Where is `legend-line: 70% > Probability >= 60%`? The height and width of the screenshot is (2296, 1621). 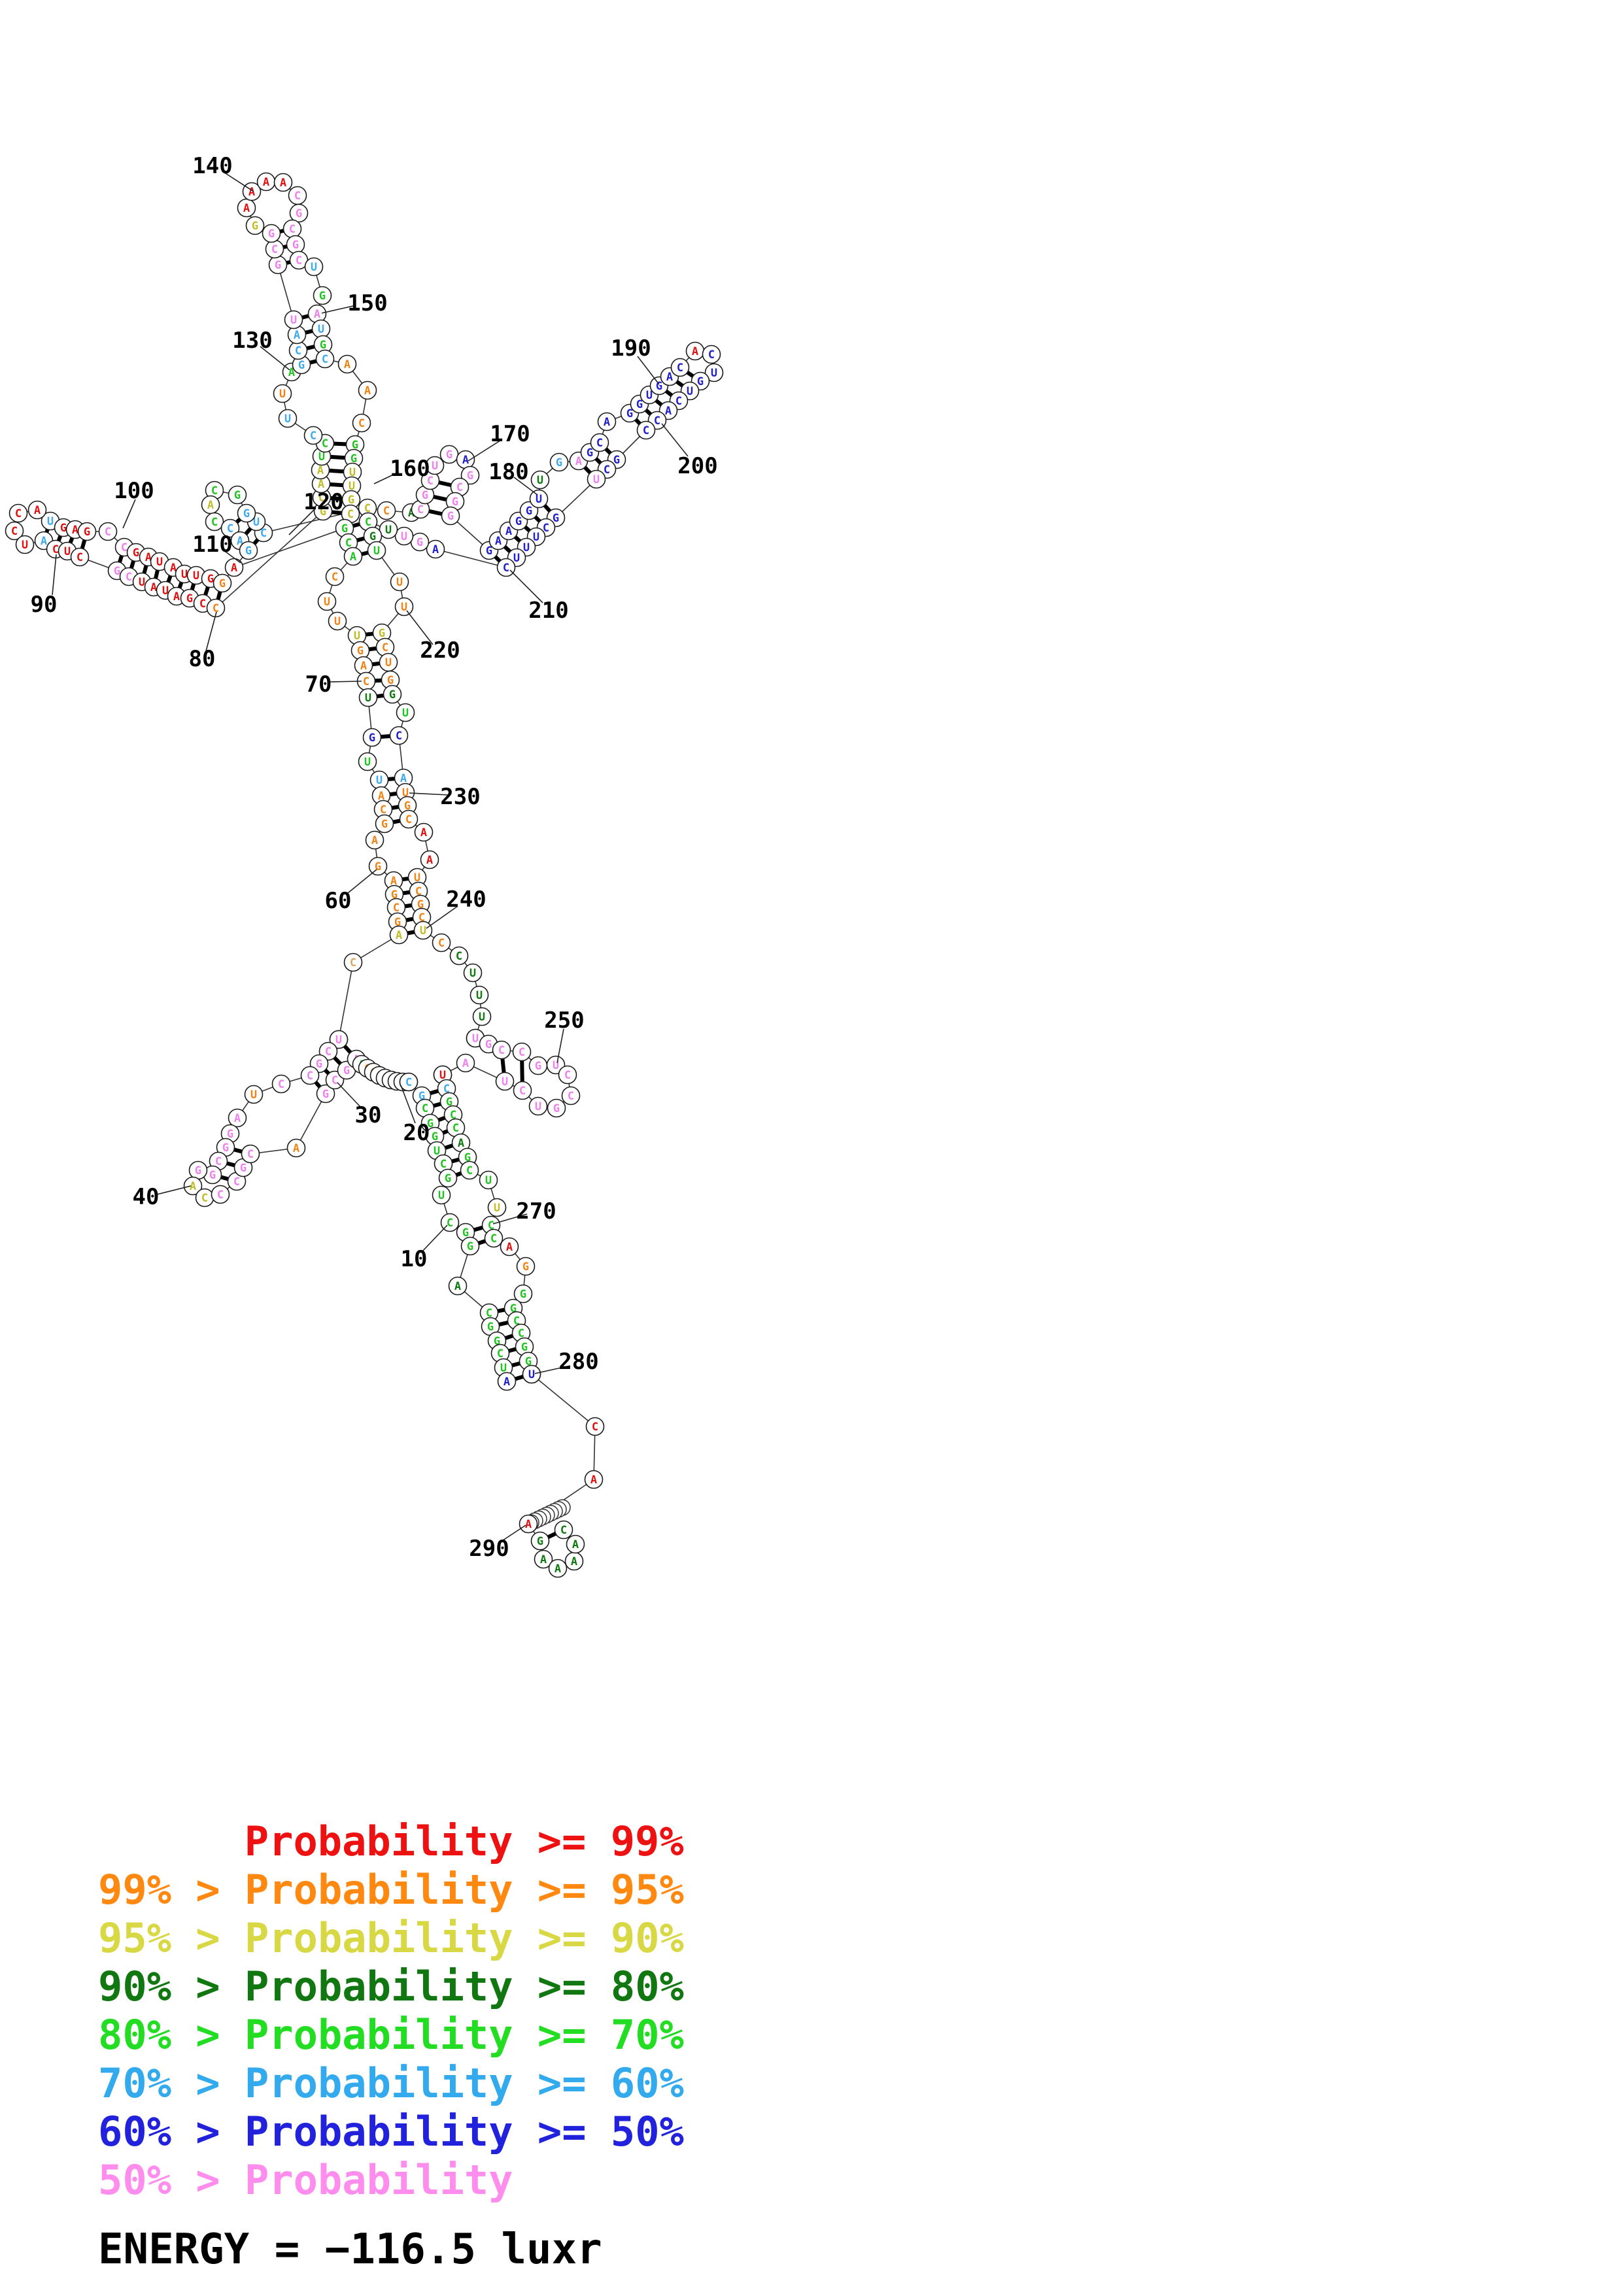 legend-line: 70% > Probability >= 60% is located at coordinates (391, 2083).